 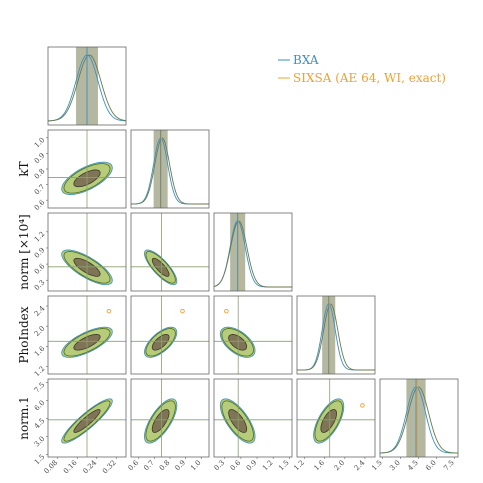 What do you see at coordinates (165, 466) in the screenshot?
I see `x-tick-label-kt-2: 0.8` at bounding box center [165, 466].